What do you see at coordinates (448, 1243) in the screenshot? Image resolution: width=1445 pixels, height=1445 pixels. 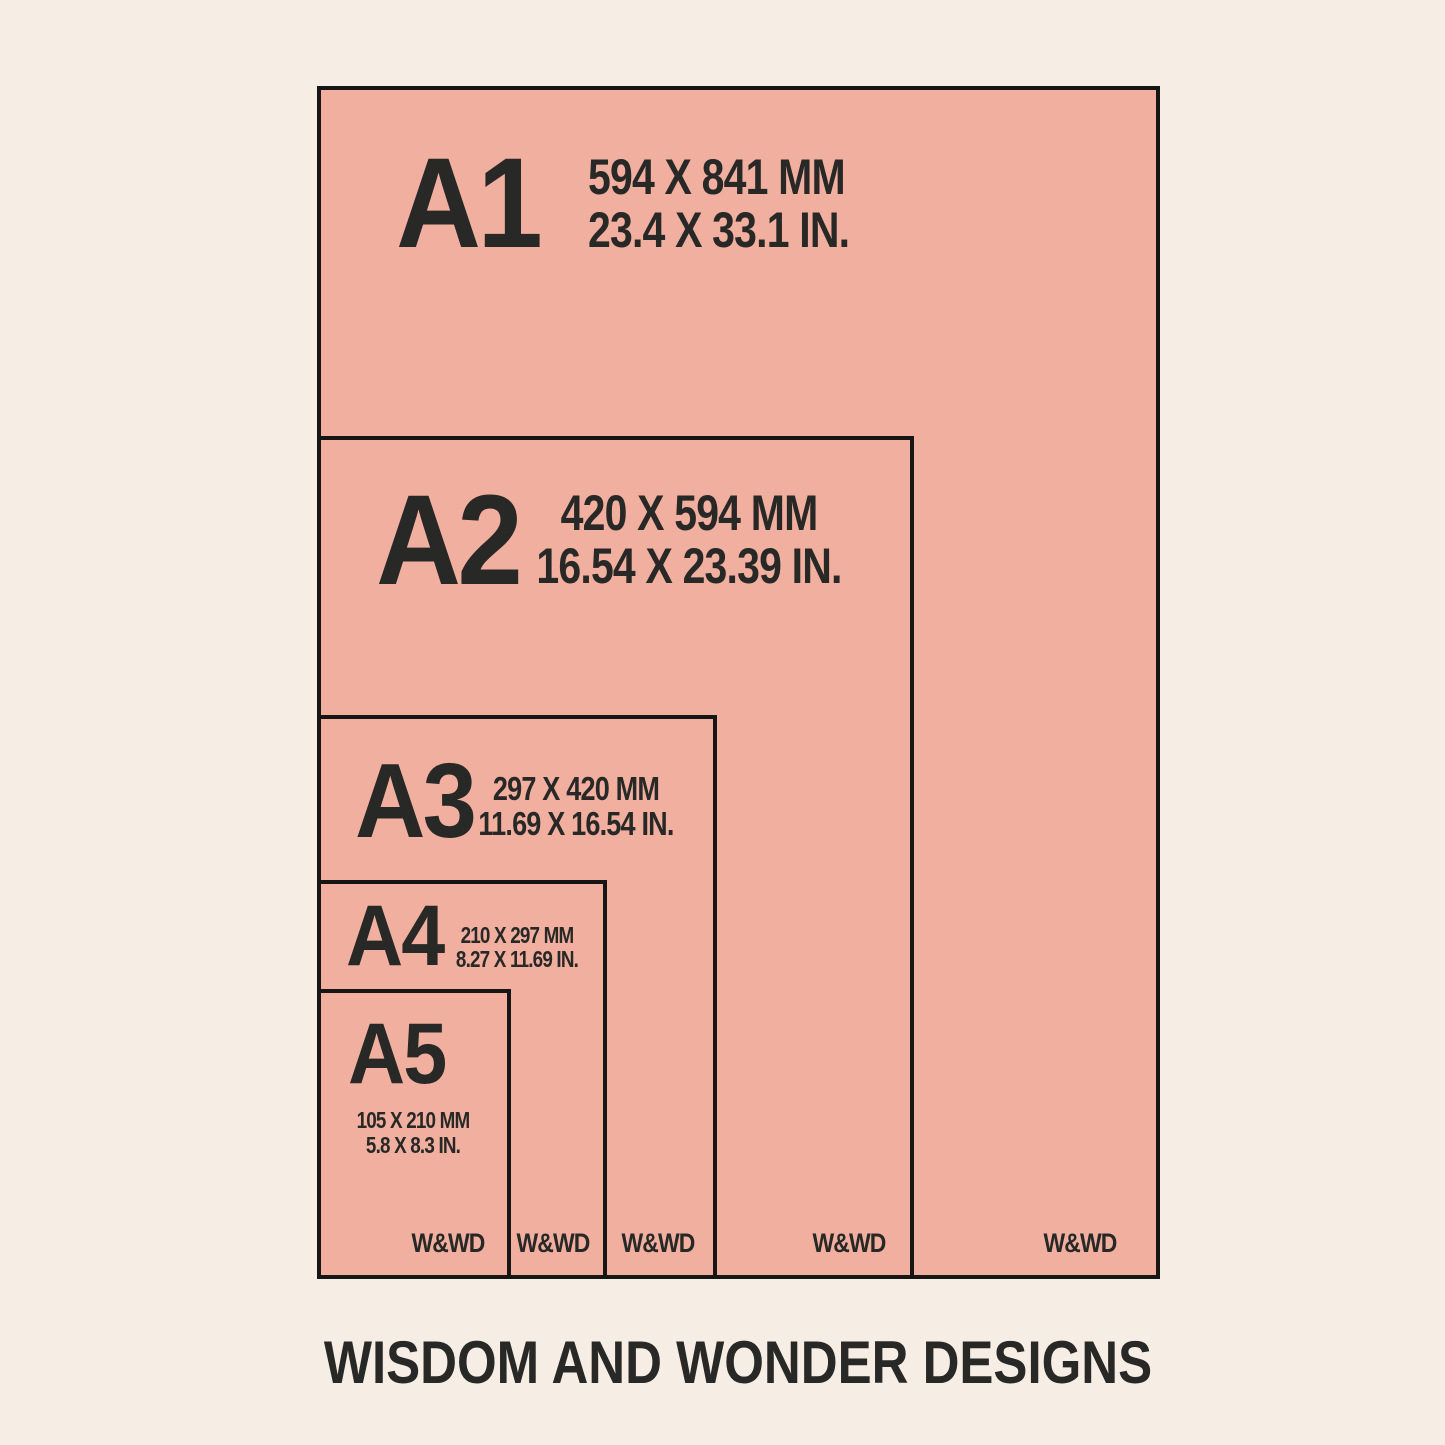 I see `a5-watermark: W&WD` at bounding box center [448, 1243].